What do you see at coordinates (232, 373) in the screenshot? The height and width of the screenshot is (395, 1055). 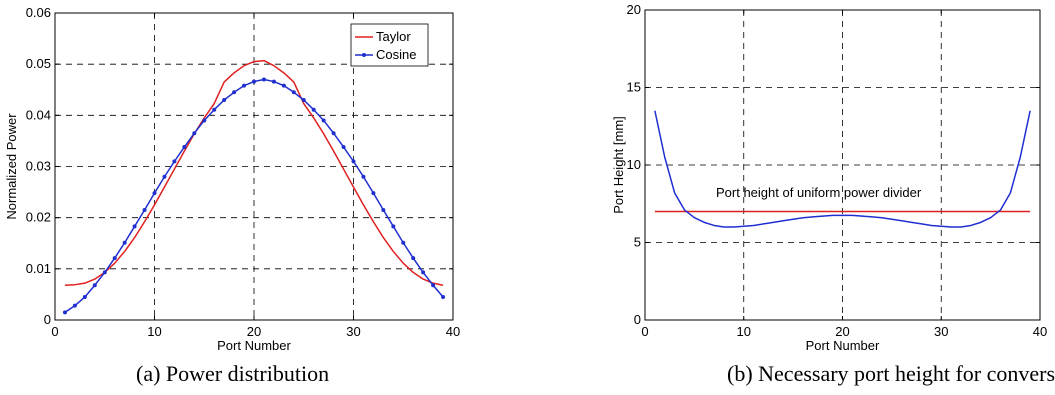 I see `chart-a-caption: (a) Power distribution` at bounding box center [232, 373].